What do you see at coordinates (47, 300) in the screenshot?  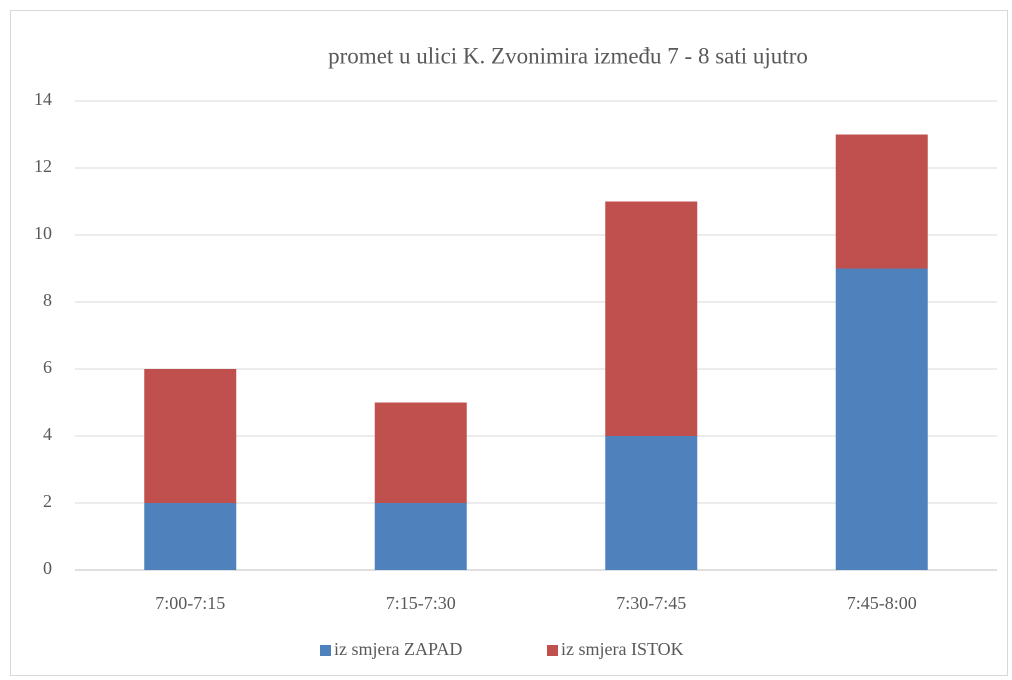 I see `y-tick-label: 8` at bounding box center [47, 300].